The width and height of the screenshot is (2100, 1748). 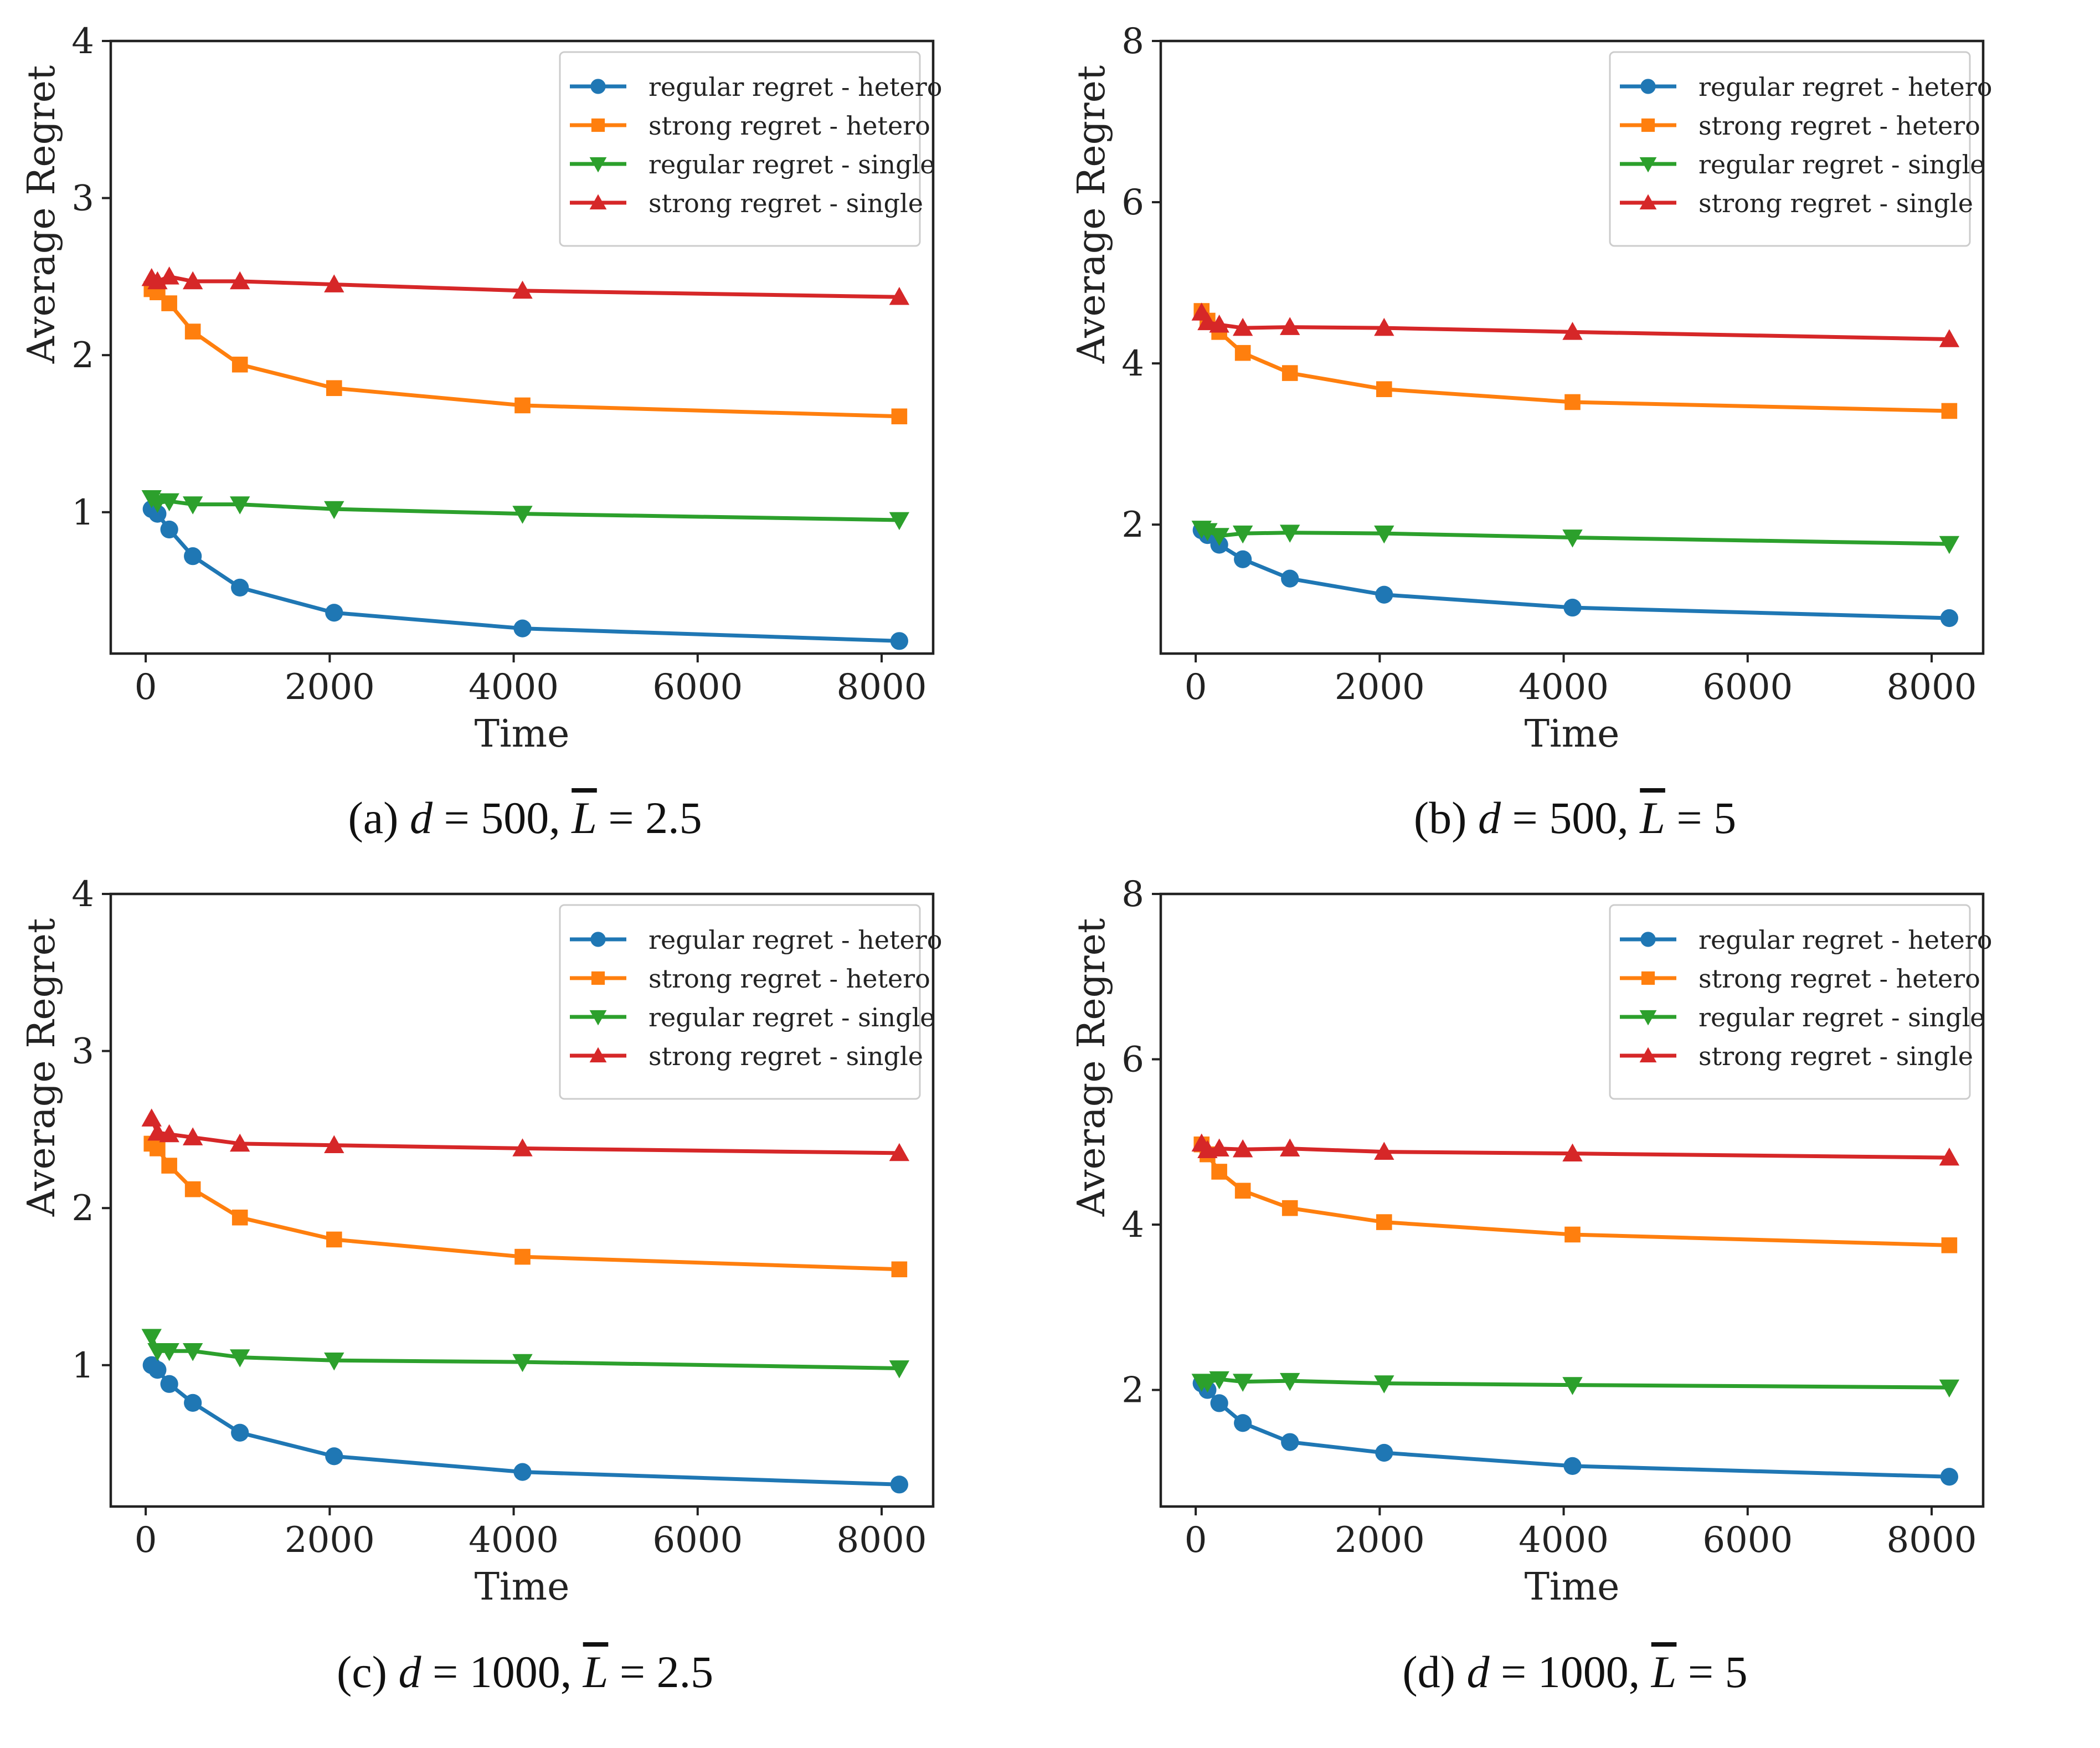 I want to click on caption-label: (c), so click(x=361, y=1672).